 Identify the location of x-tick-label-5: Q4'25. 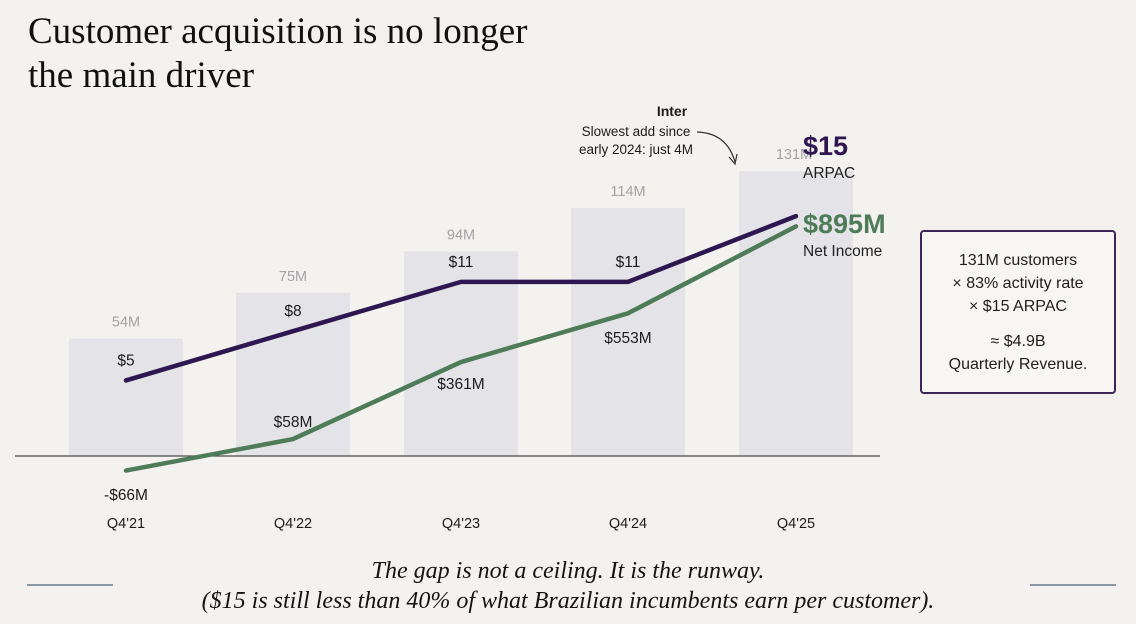
(796, 524).